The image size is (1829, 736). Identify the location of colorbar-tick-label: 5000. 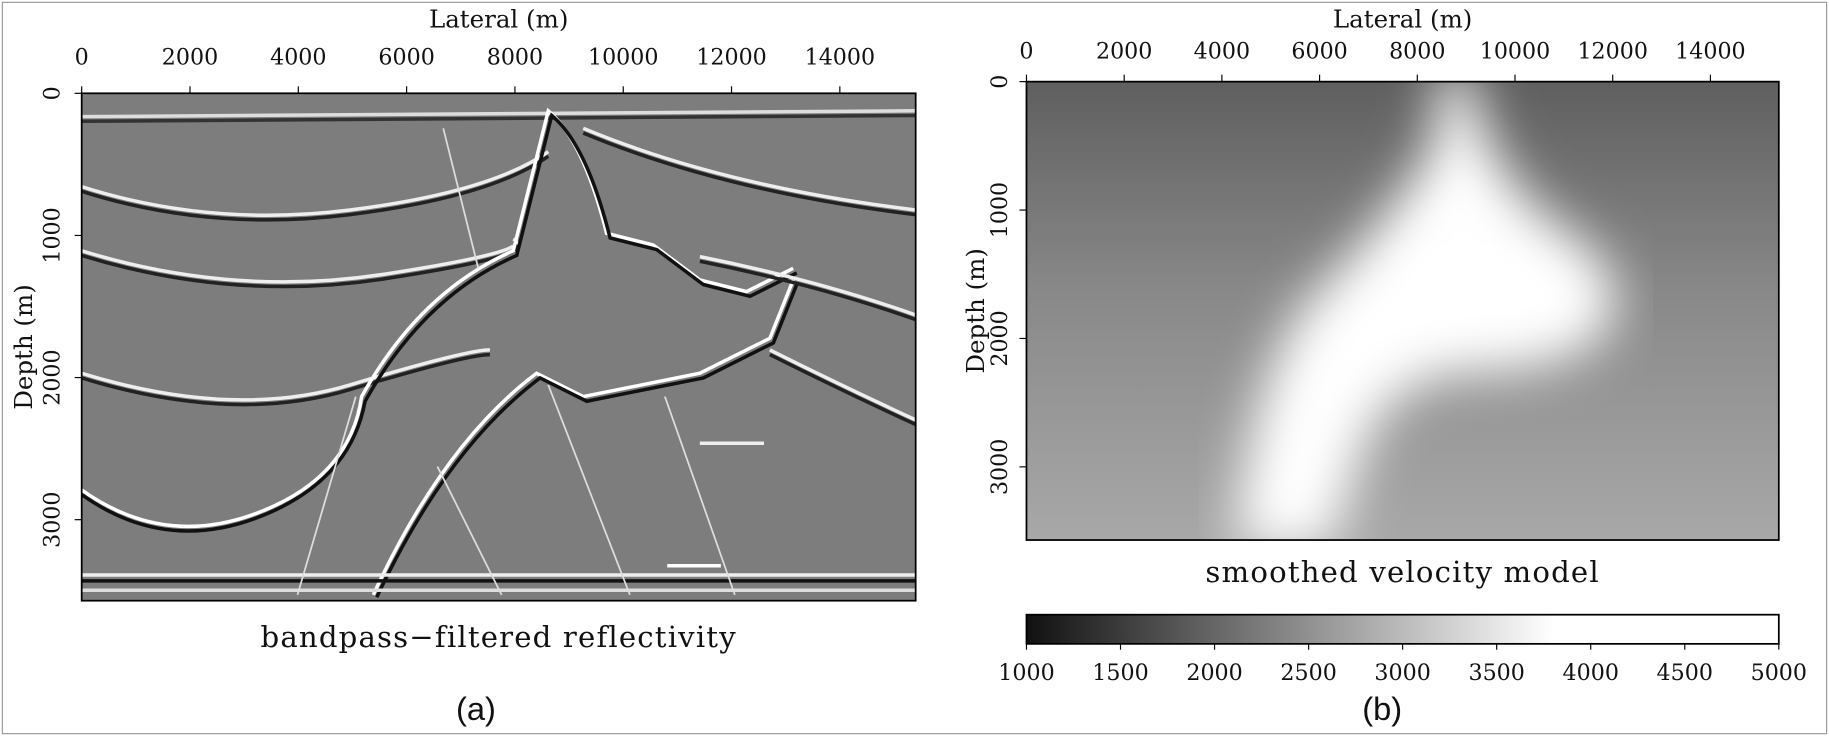
(1779, 673).